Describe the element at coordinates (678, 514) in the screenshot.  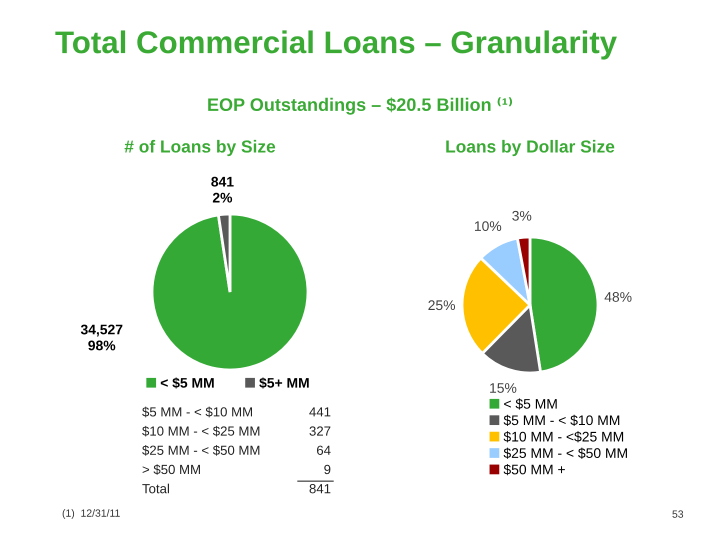
I see `text: 53` at that location.